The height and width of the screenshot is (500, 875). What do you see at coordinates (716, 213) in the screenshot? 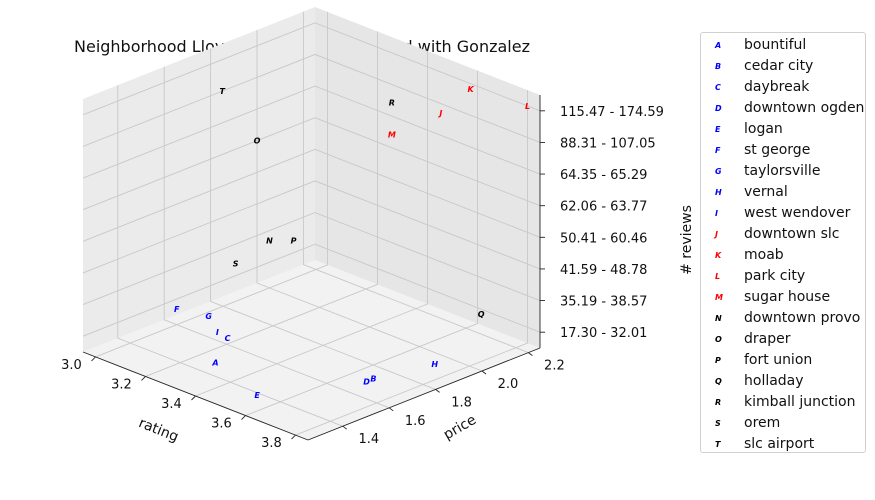
I see `legend-marker: I` at bounding box center [716, 213].